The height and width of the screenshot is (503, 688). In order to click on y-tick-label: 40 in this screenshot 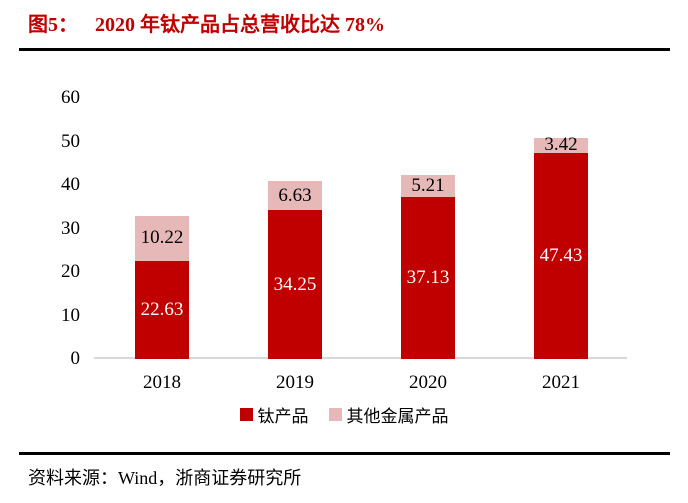, I will do `click(70, 184)`.